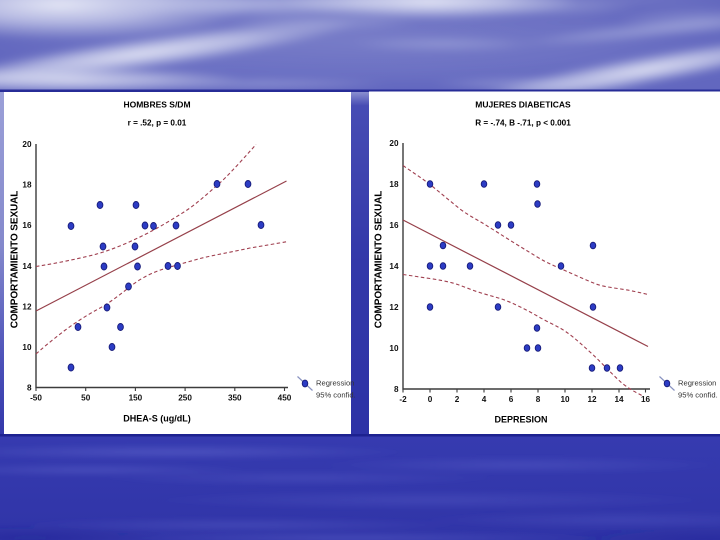 The image size is (720, 540). What do you see at coordinates (523, 105) in the screenshot?
I see `svg-text: MUJERES DIABETICAS` at bounding box center [523, 105].